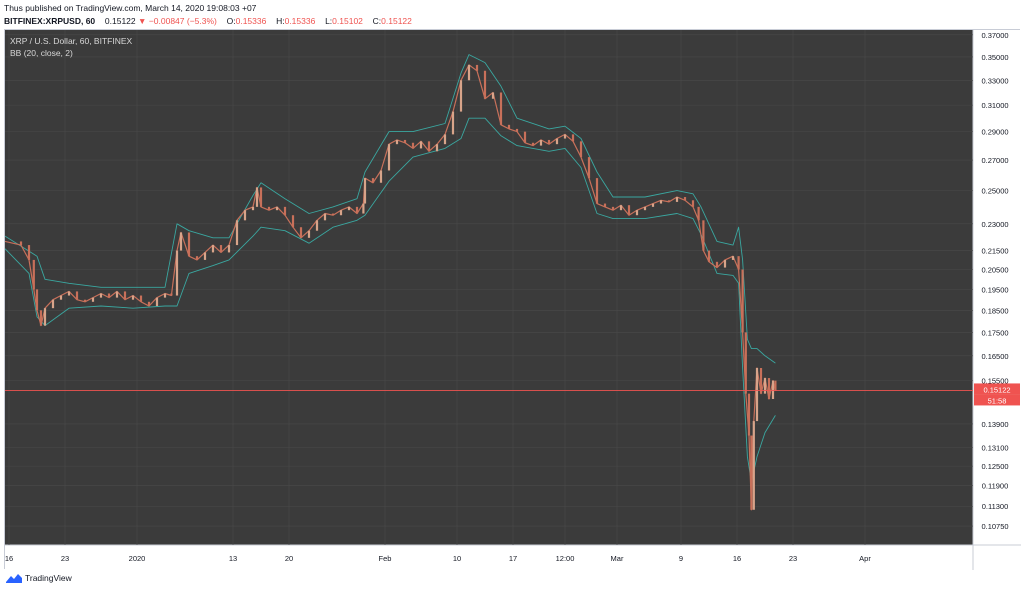 The height and width of the screenshot is (589, 1024). Describe the element at coordinates (994, 80) in the screenshot. I see `price-tick-label: 0.33000` at that location.